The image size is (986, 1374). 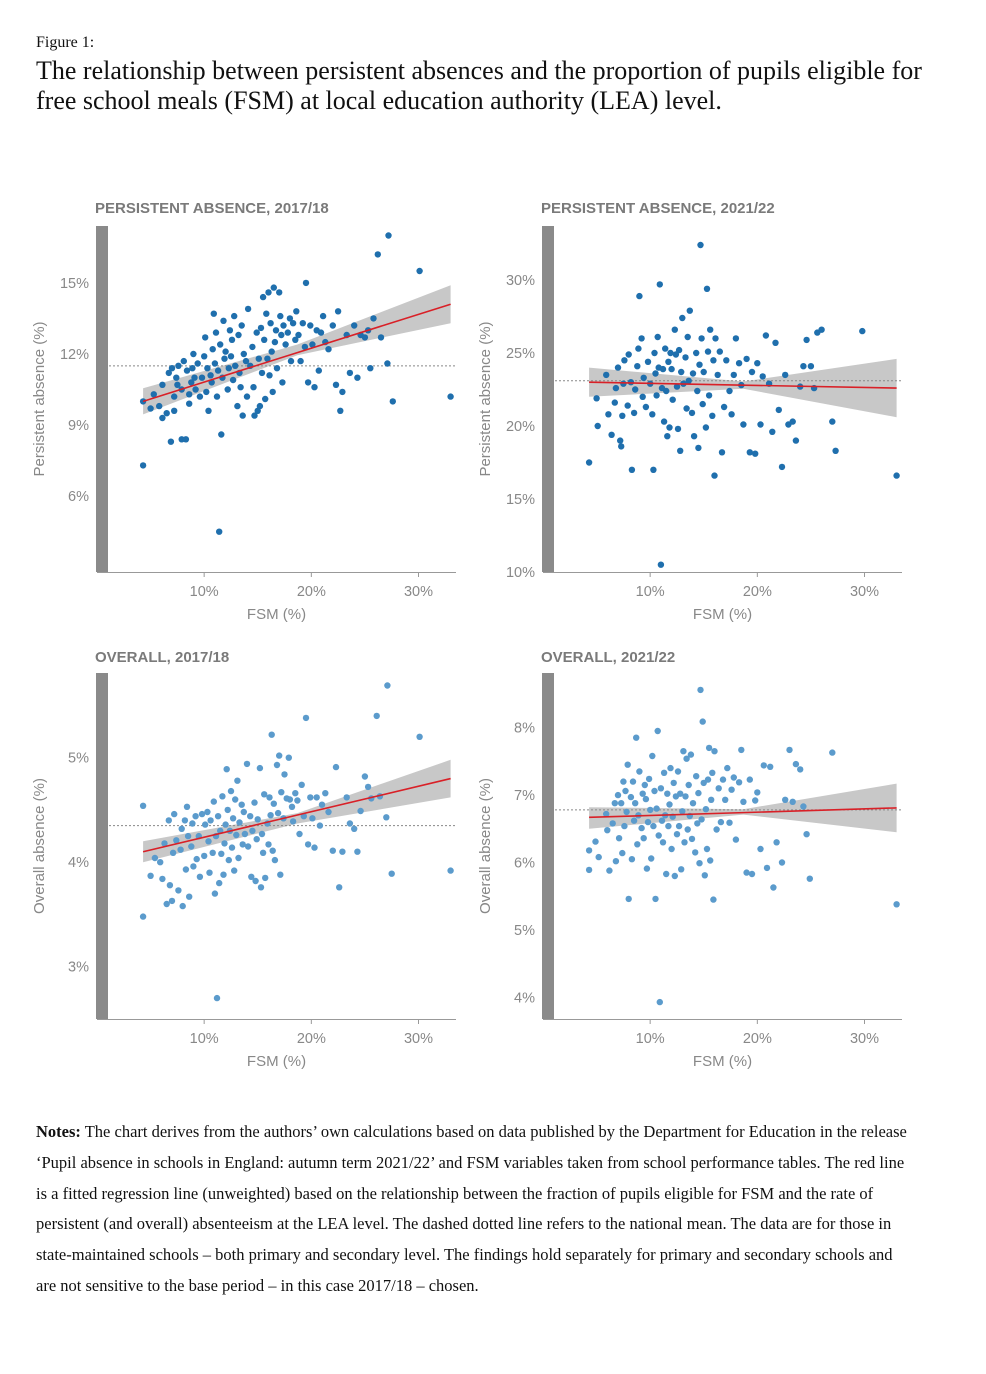 What do you see at coordinates (485, 846) in the screenshot?
I see `y-axis-label: Overall absence (%)` at bounding box center [485, 846].